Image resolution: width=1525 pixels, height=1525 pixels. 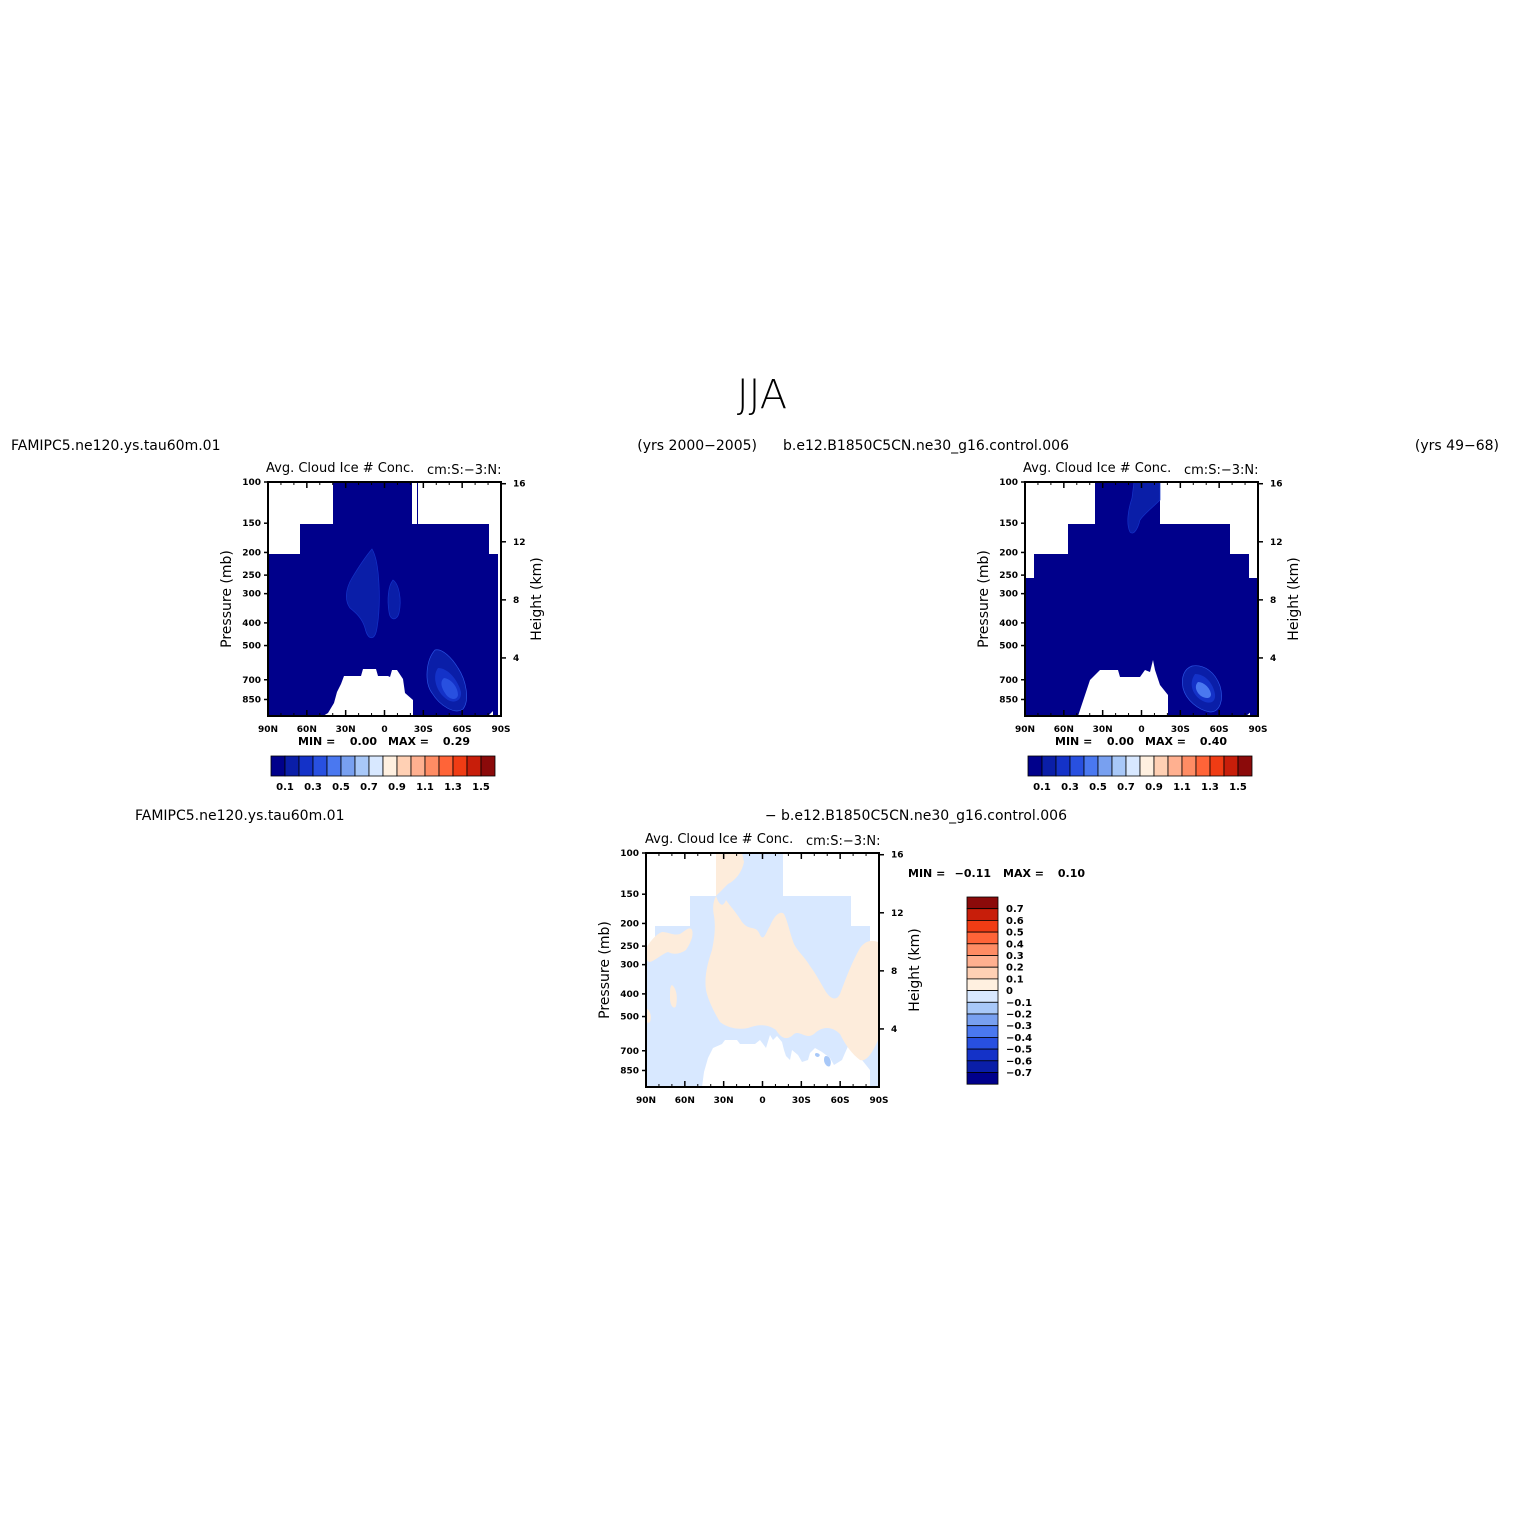 What do you see at coordinates (843, 841) in the screenshot?
I see `panel-3-units: cm:S:−3:N:` at bounding box center [843, 841].